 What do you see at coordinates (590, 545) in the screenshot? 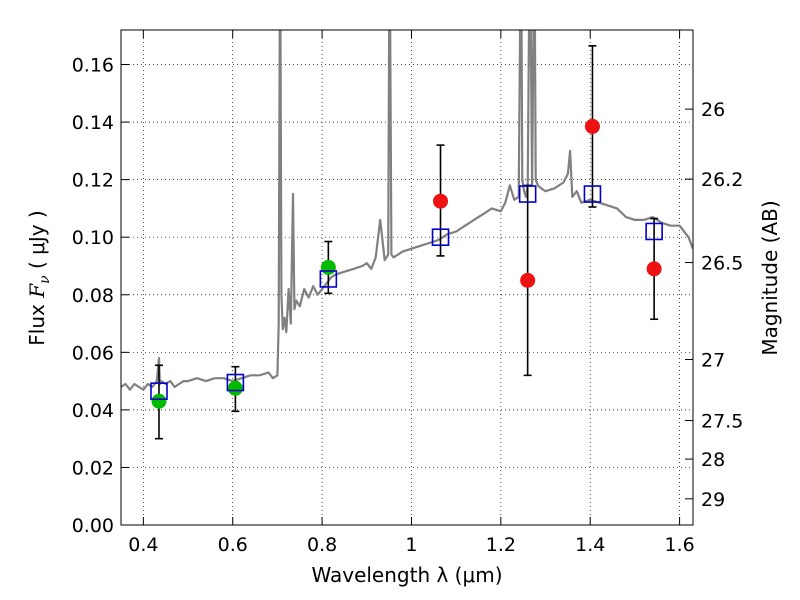
I see `x-tick-label: 1.4` at bounding box center [590, 545].